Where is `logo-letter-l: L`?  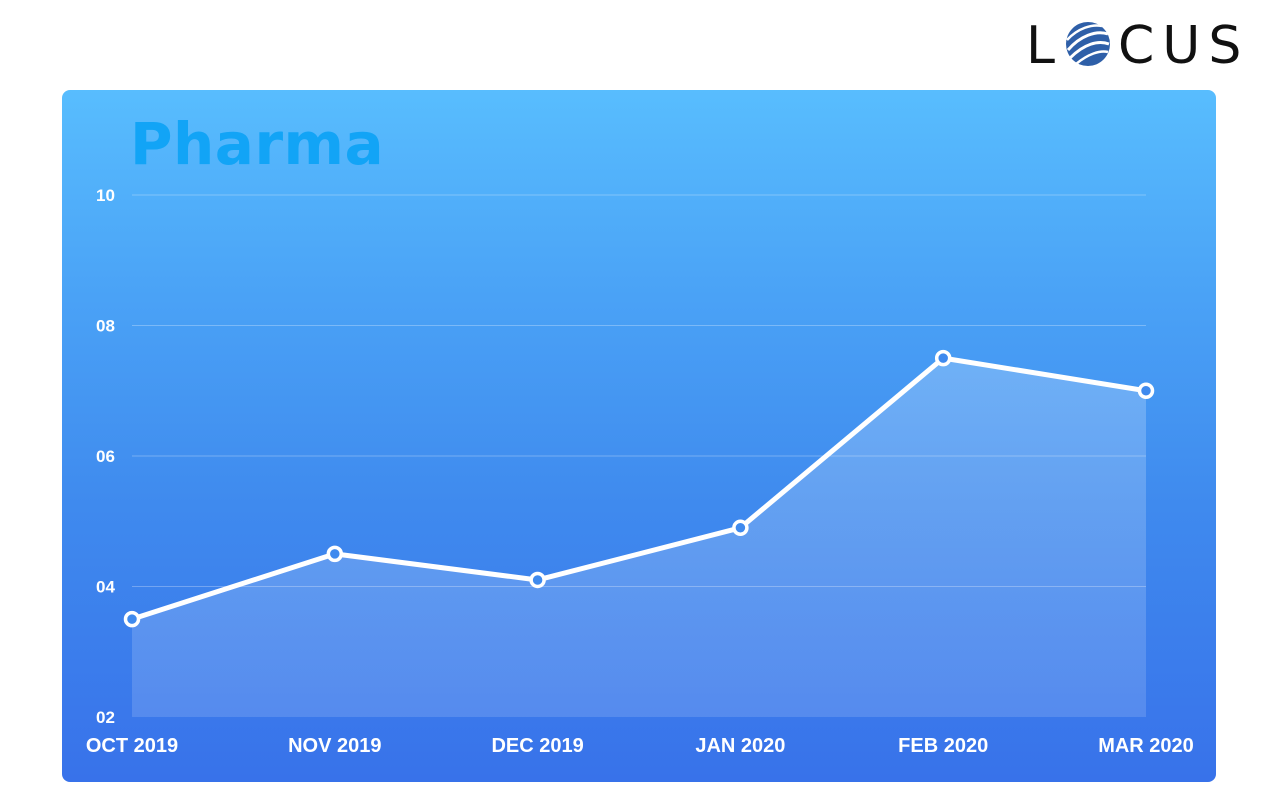 logo-letter-l: L is located at coordinates (1043, 44).